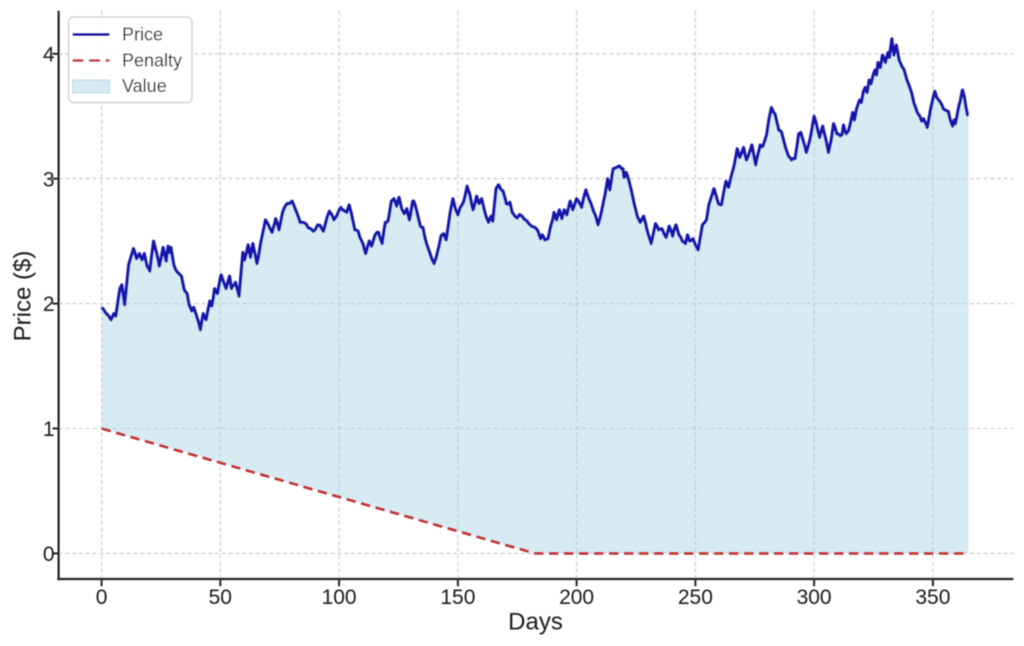  I want to click on svg-text: 150, so click(457, 597).